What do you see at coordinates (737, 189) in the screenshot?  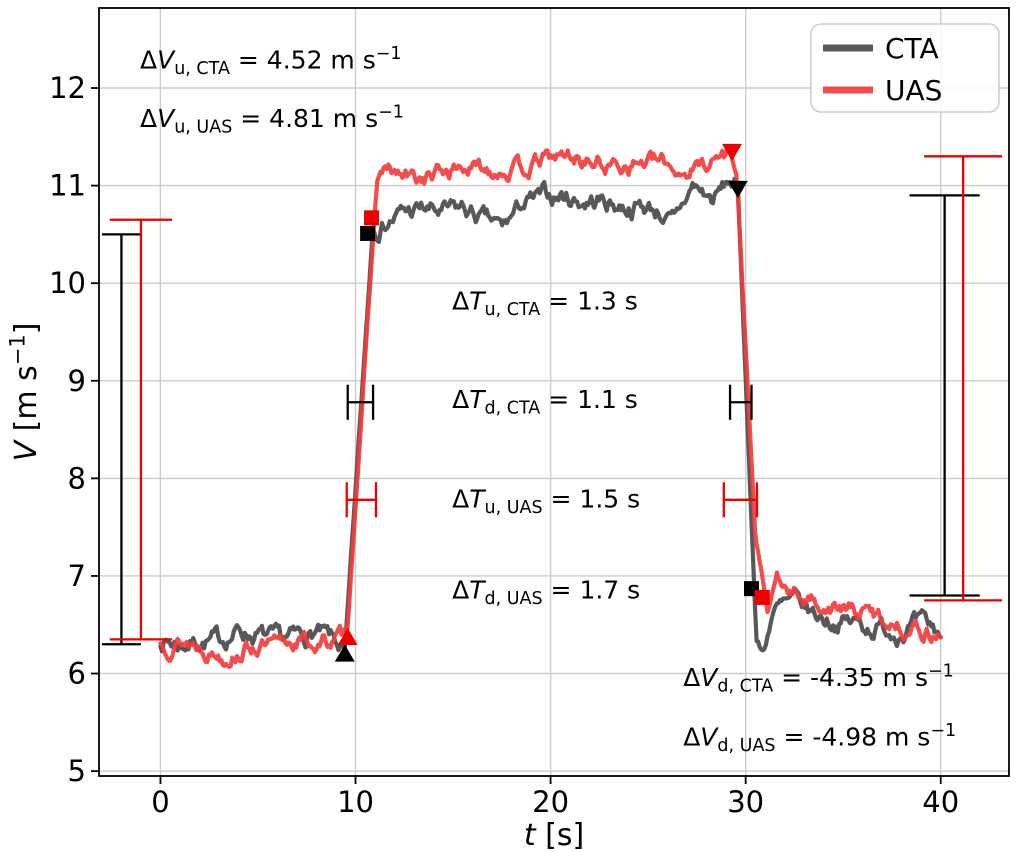 I see `marker-triangle-down-cta-fall-start` at bounding box center [737, 189].